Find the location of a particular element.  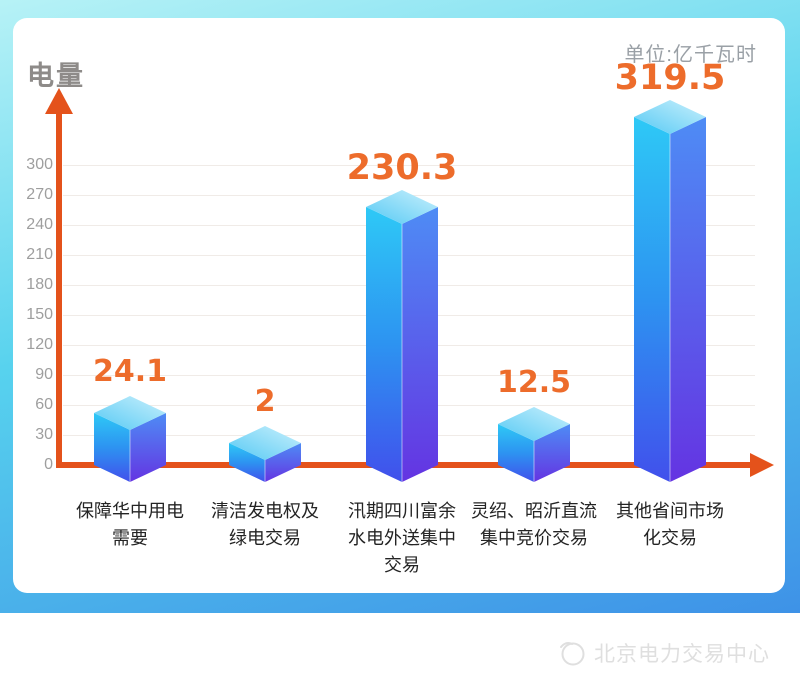

category-label-line: 需要 is located at coordinates (130, 538).